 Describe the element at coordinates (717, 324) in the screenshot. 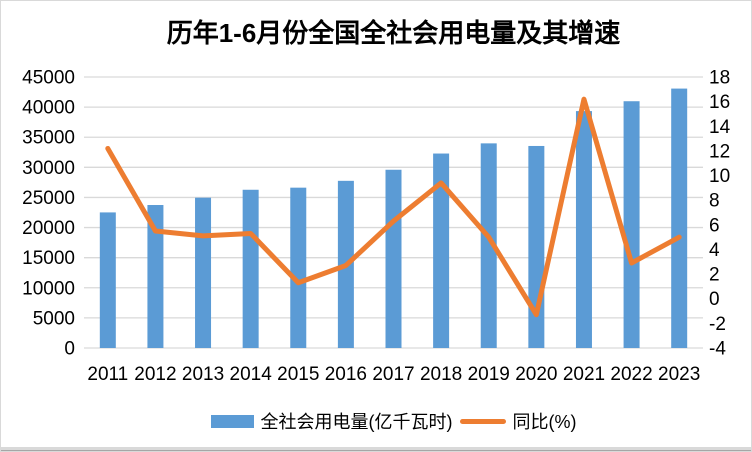

I see `right-axis-tick-label: -2` at that location.